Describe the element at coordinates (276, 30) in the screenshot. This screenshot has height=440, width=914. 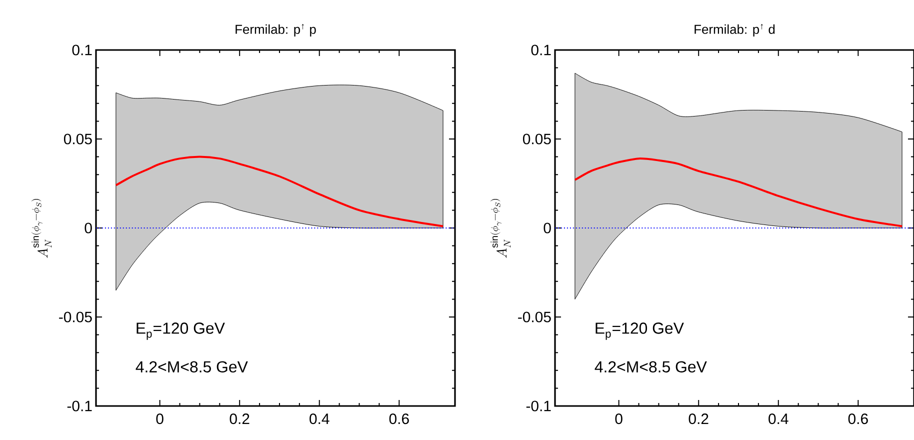
I see `chart-title: Fermilab: p$^{↑}$ p` at that location.